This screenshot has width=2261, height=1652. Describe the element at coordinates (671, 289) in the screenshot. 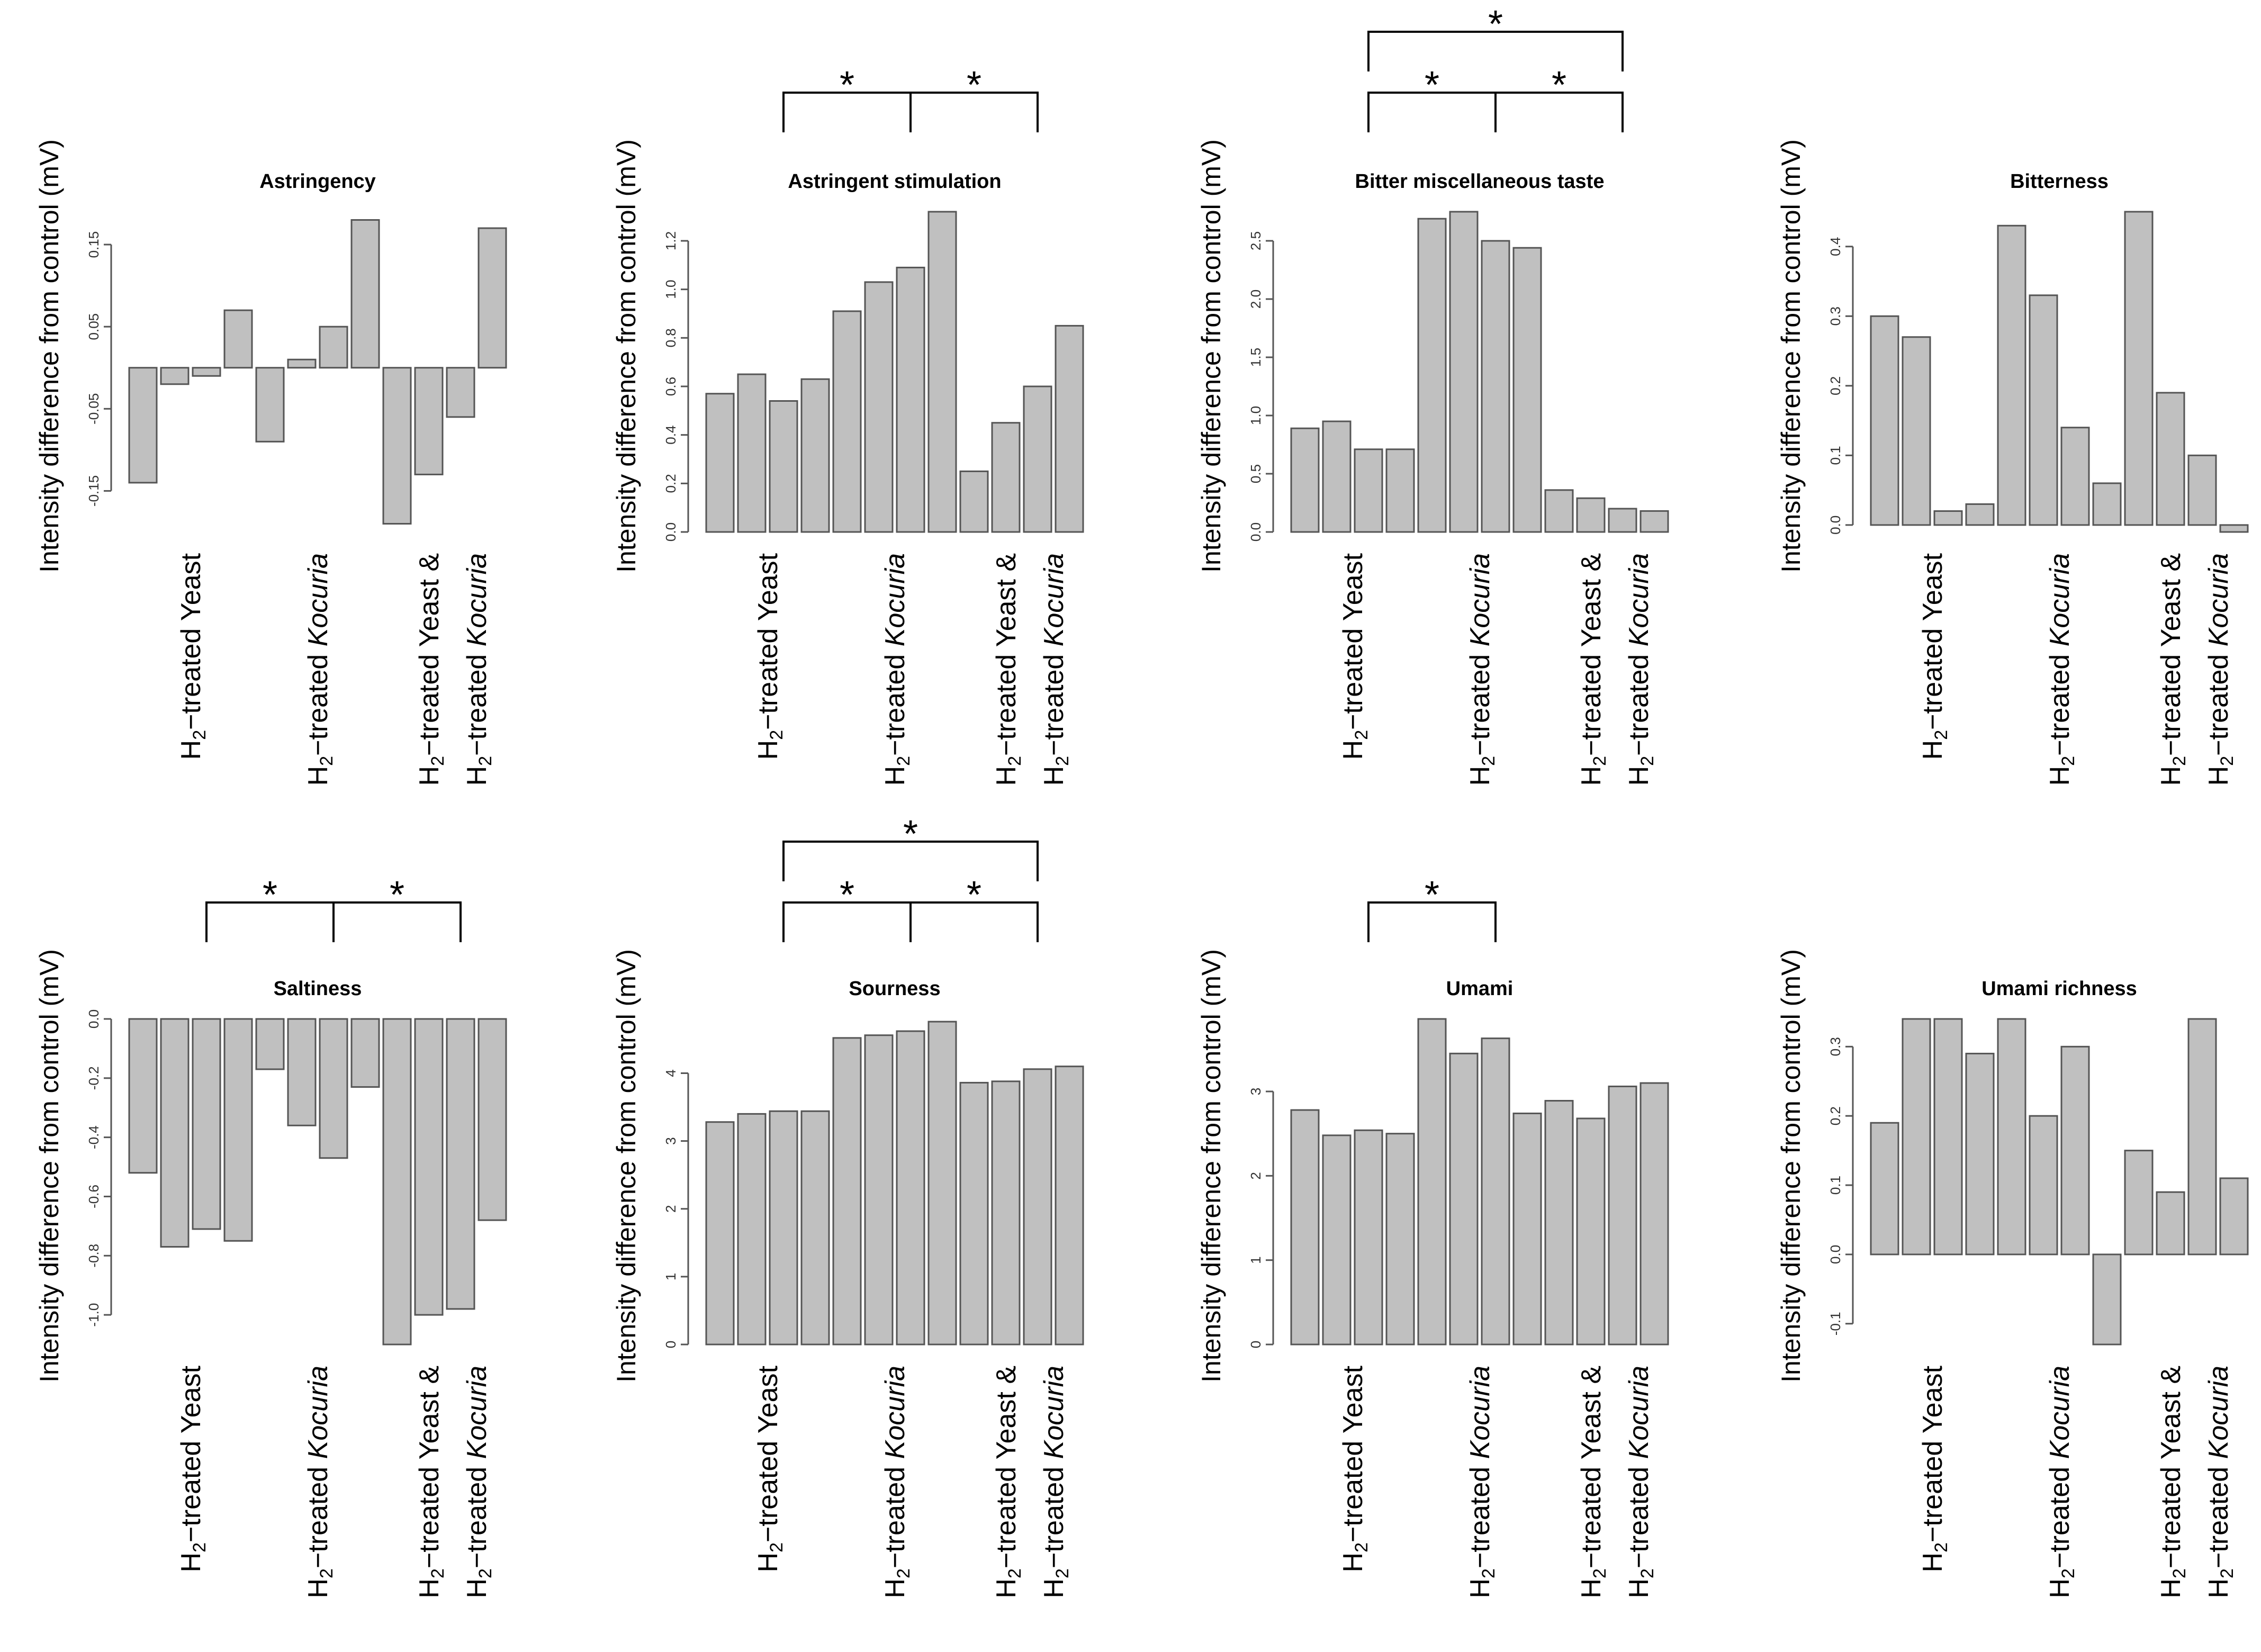

I see `y-tick-label: 1.0` at that location.